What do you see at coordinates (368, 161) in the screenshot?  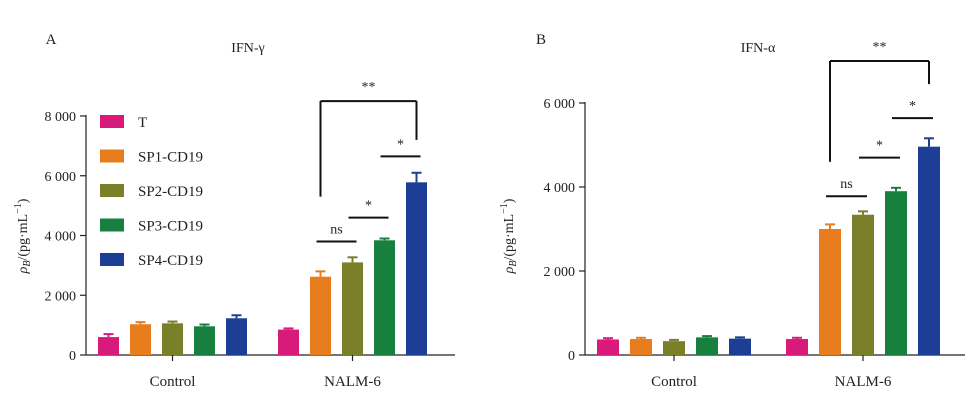 I see `panel-a-significance: ns****` at bounding box center [368, 161].